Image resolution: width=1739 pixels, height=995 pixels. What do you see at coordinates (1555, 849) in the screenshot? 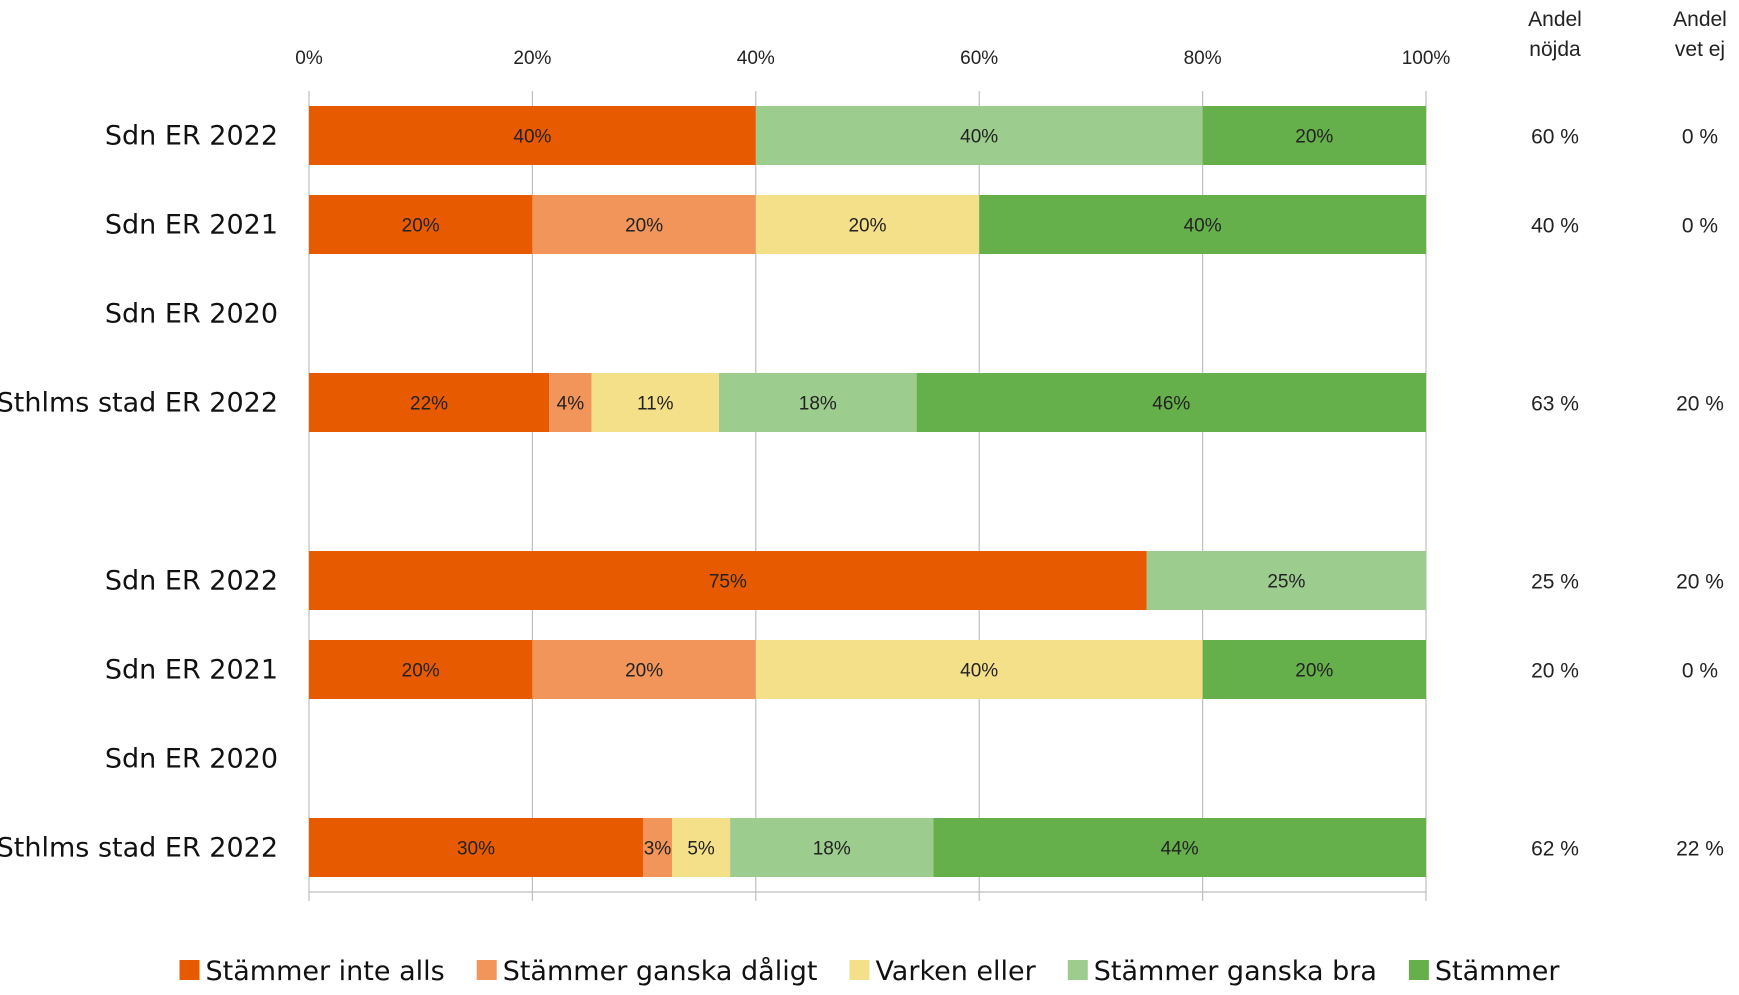
I see `andel-nojda-value: 62 %` at bounding box center [1555, 849].